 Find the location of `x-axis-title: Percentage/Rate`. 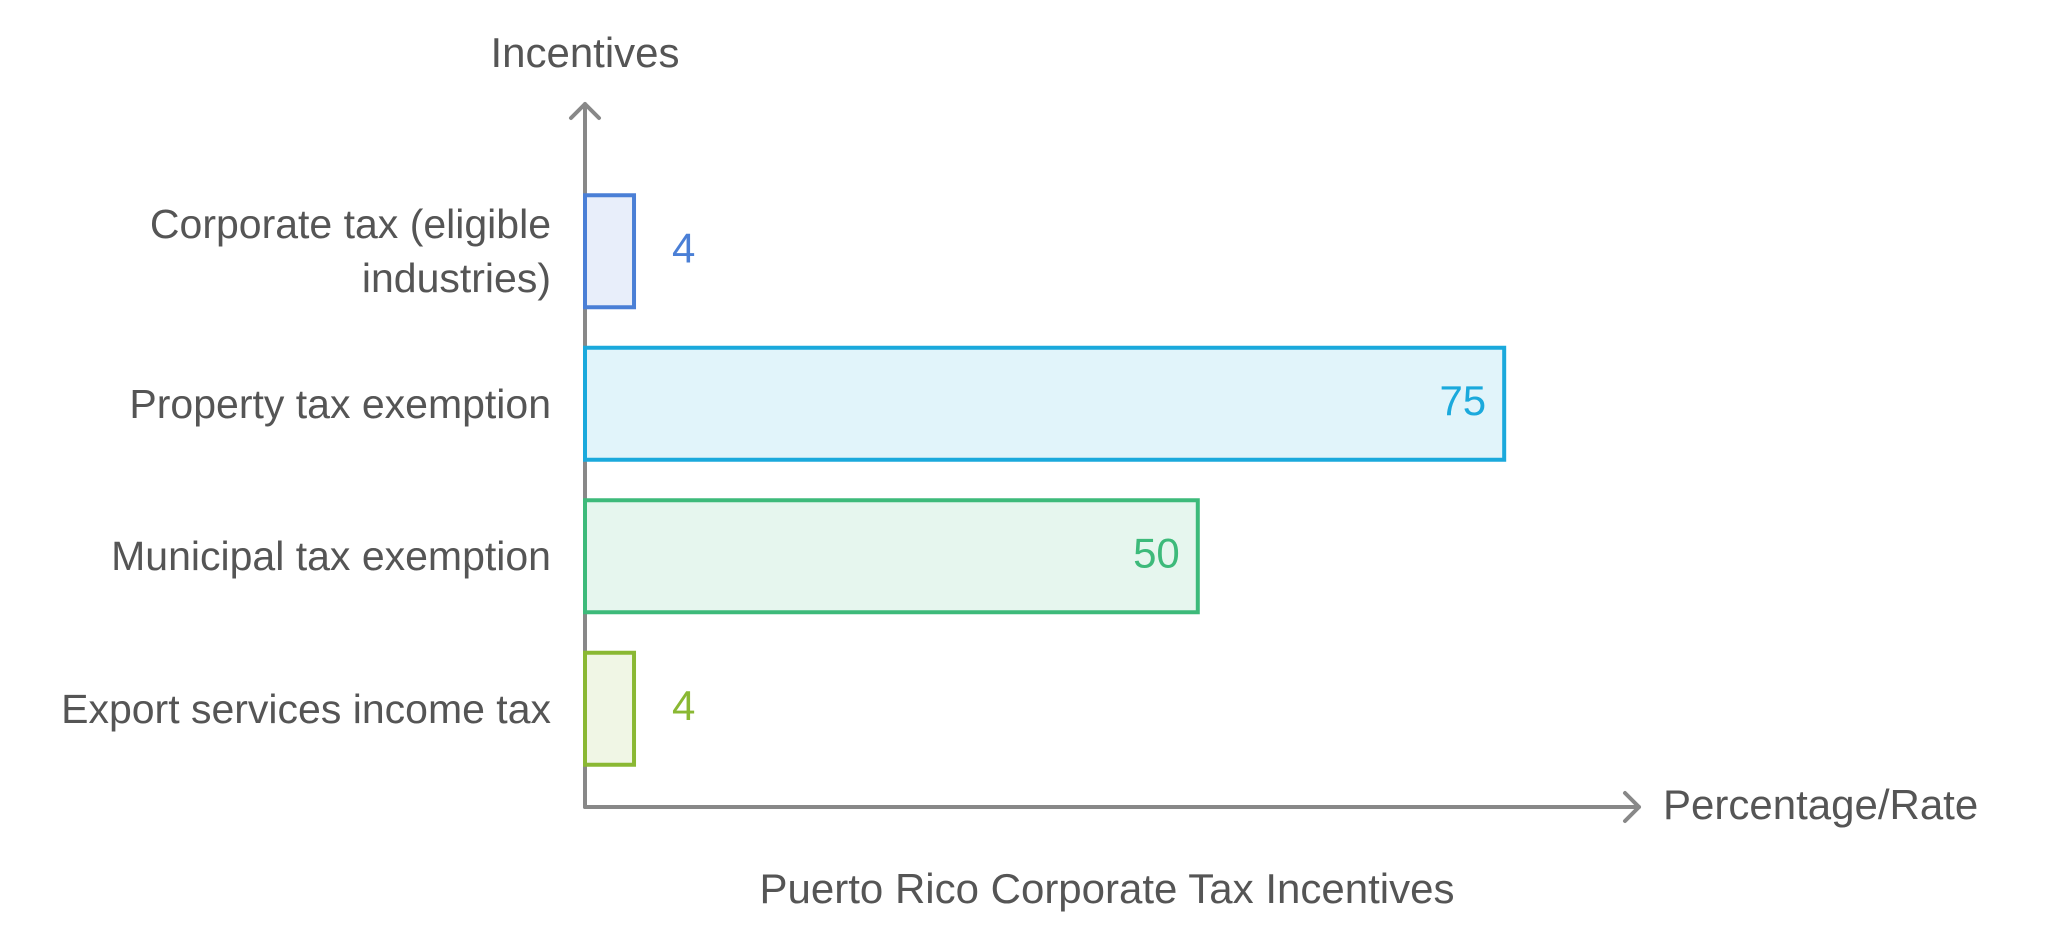

x-axis-title: Percentage/Rate is located at coordinates (1820, 804).